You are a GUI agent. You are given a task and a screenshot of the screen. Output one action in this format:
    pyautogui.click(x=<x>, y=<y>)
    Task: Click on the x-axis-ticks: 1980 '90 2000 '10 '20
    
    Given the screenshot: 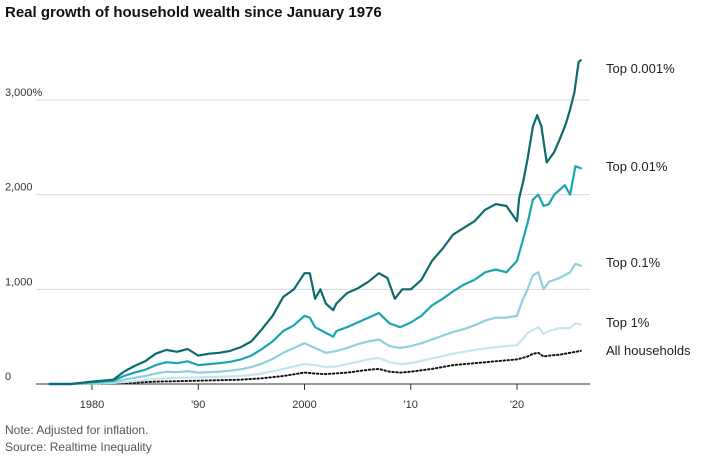 What is the action you would take?
    pyautogui.click(x=302, y=397)
    